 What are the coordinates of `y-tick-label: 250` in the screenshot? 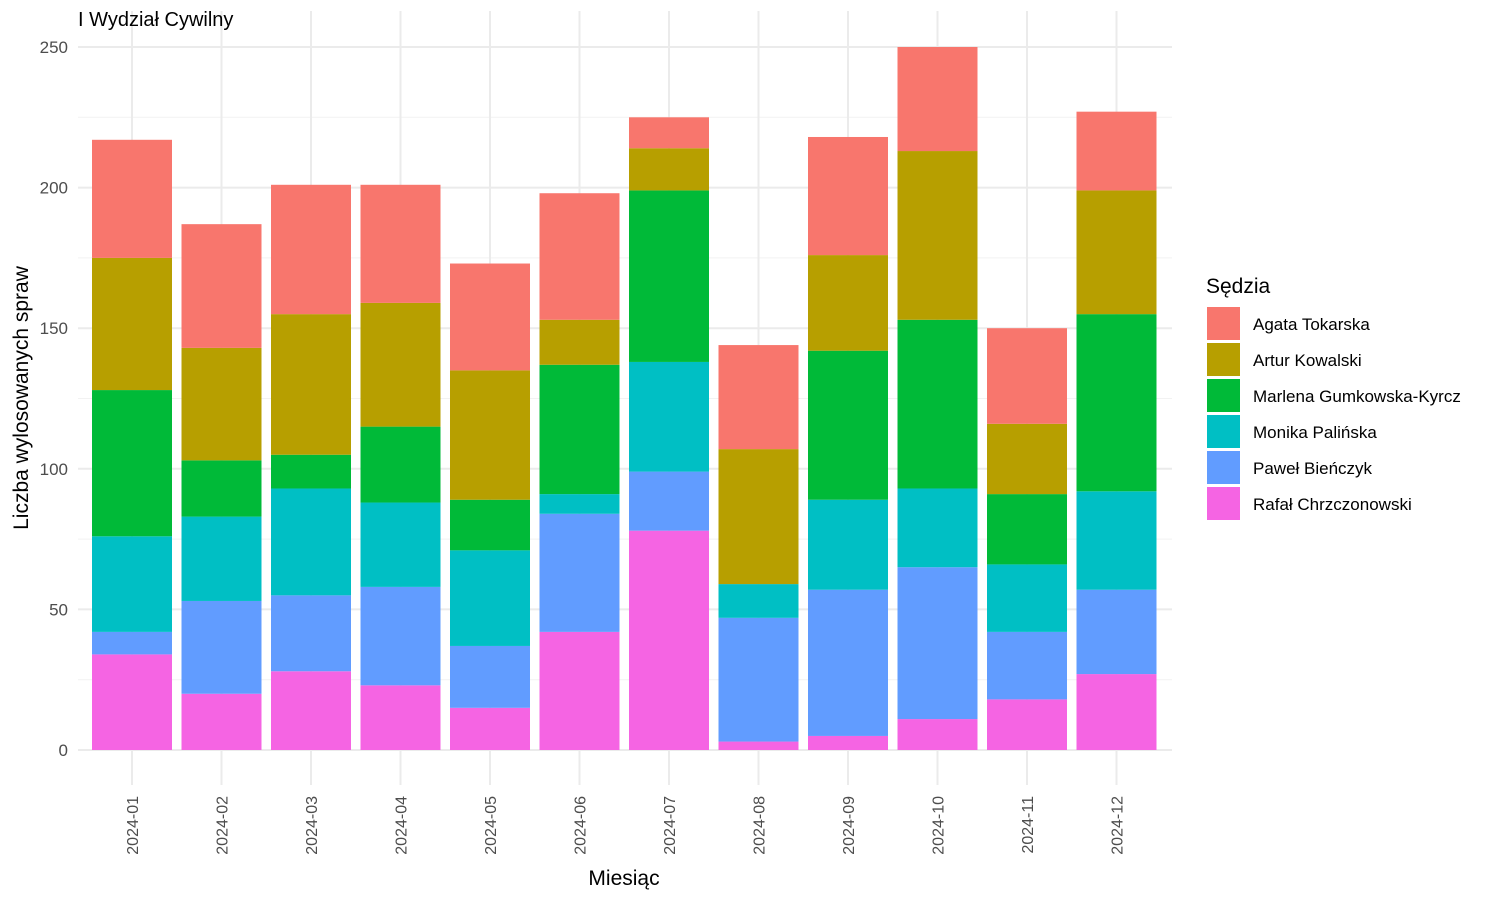 It's located at (54, 47).